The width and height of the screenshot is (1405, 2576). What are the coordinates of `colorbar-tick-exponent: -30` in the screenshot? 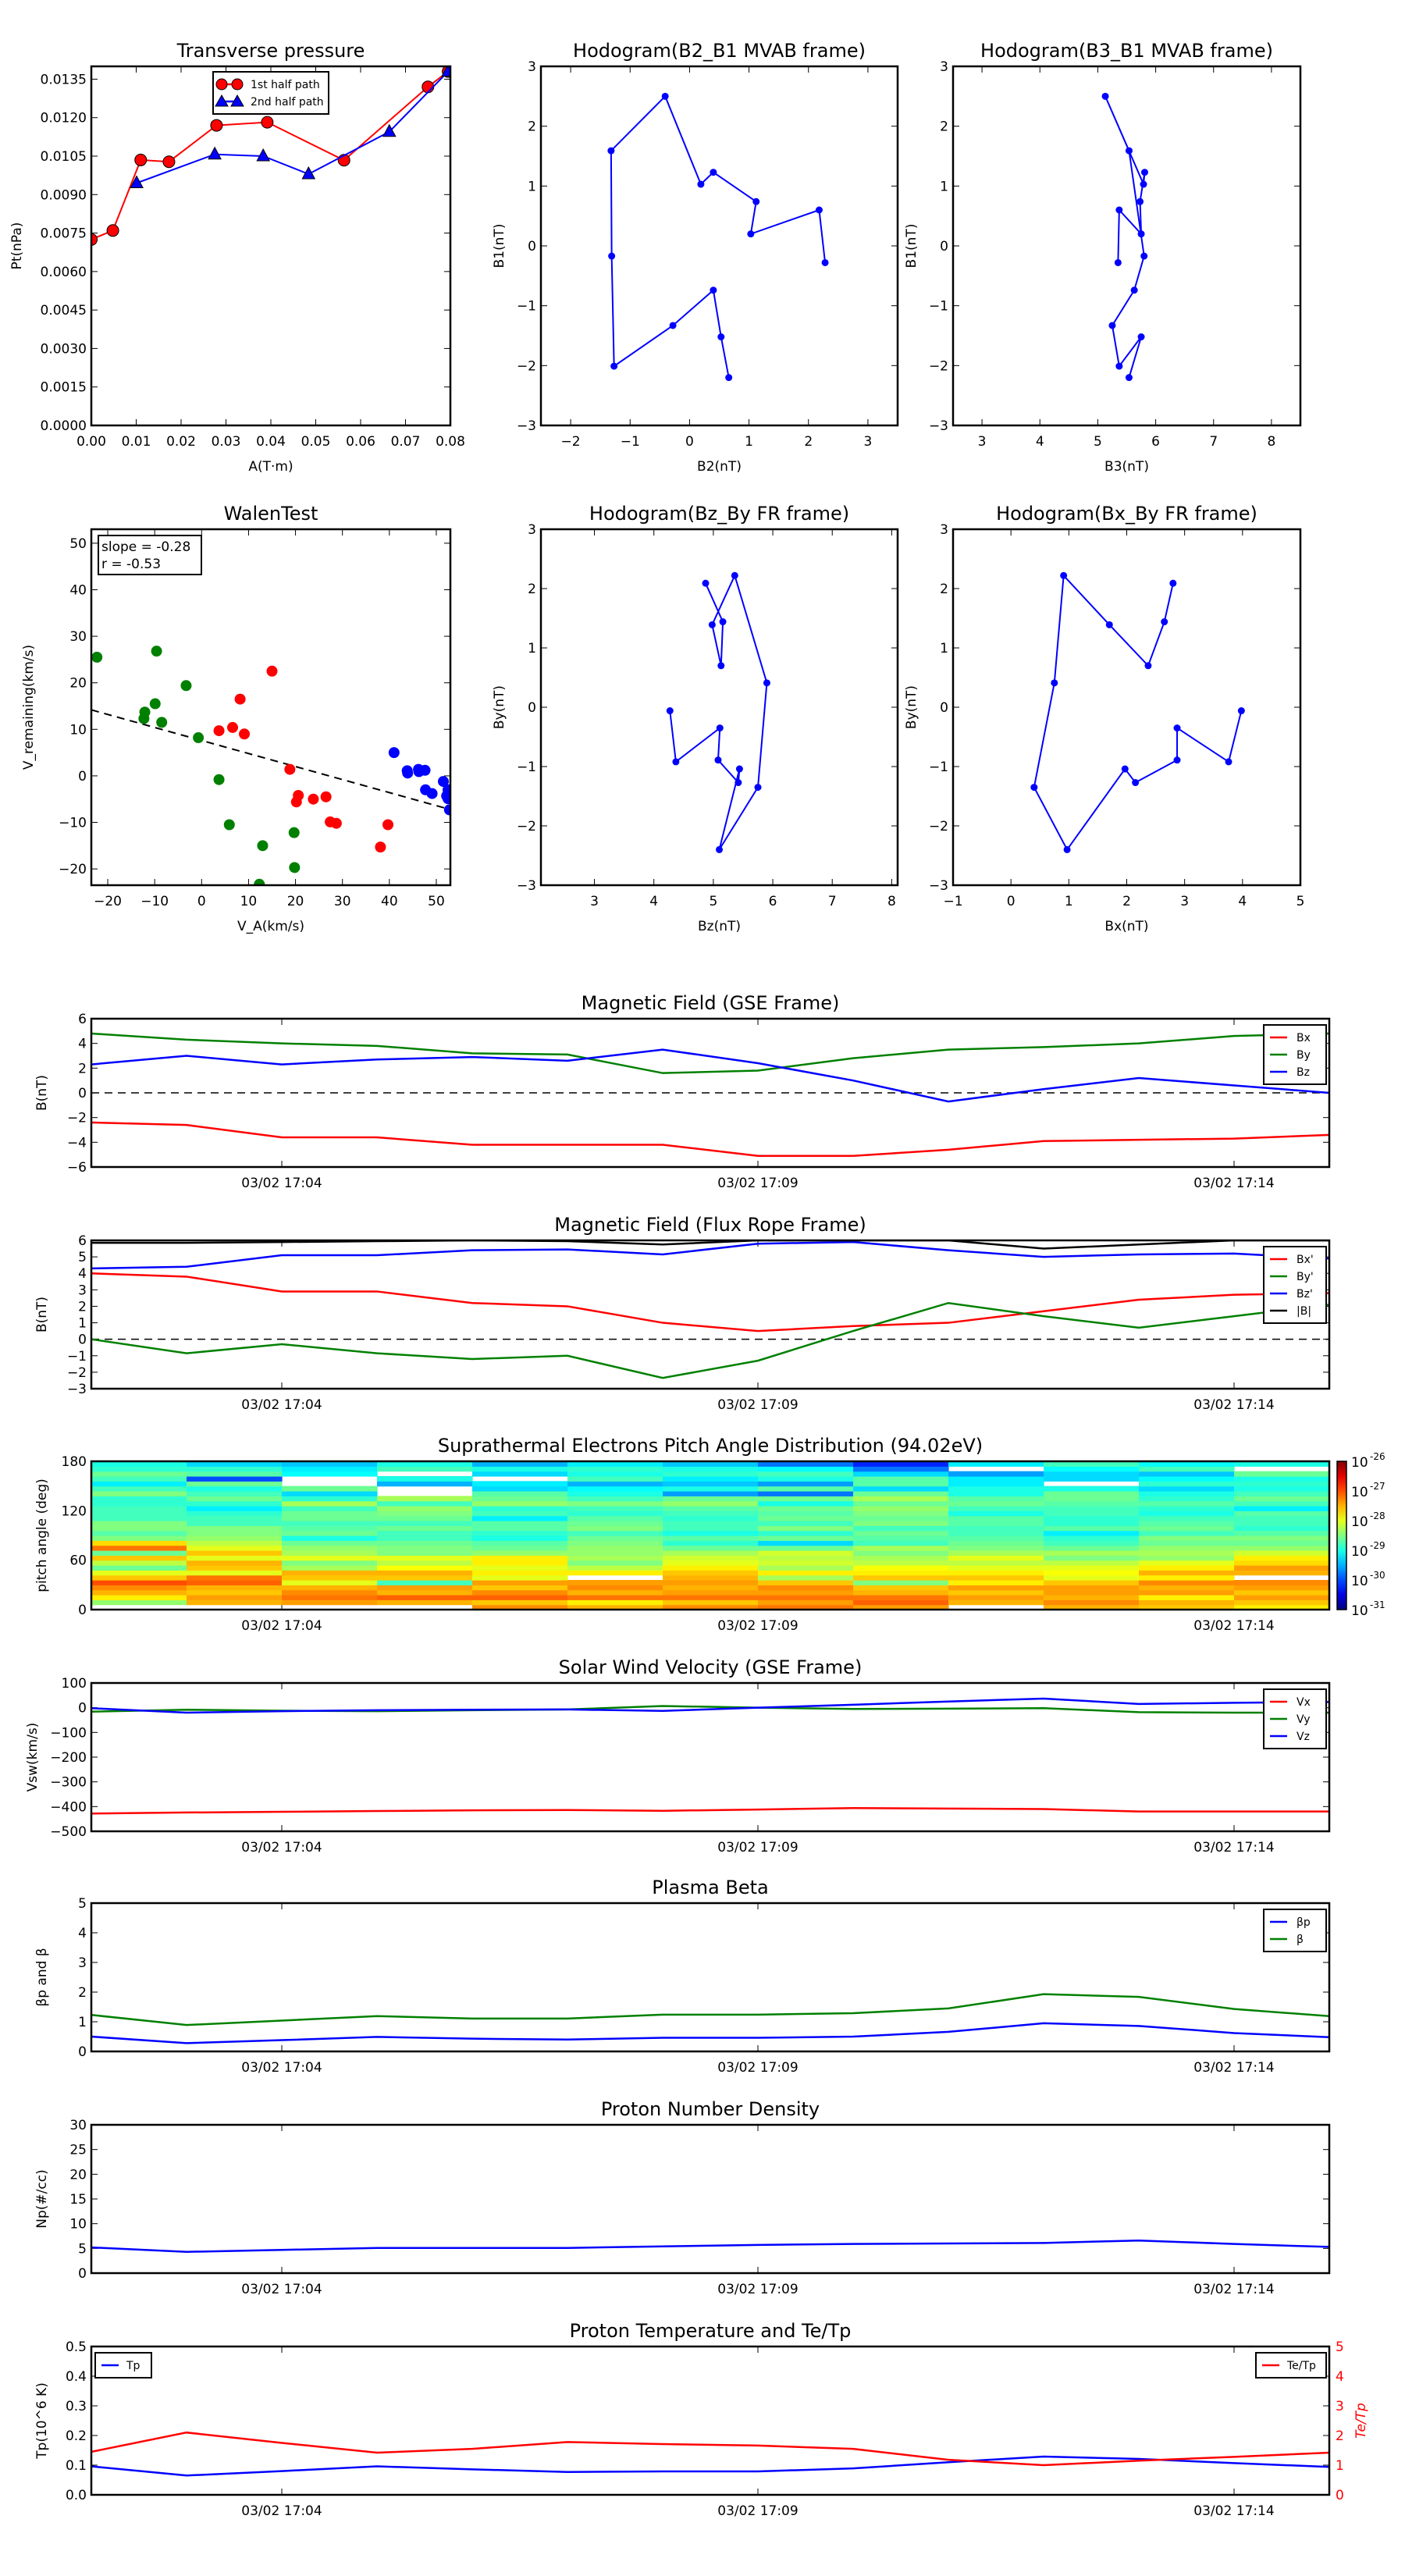 It's located at (1377, 1575).